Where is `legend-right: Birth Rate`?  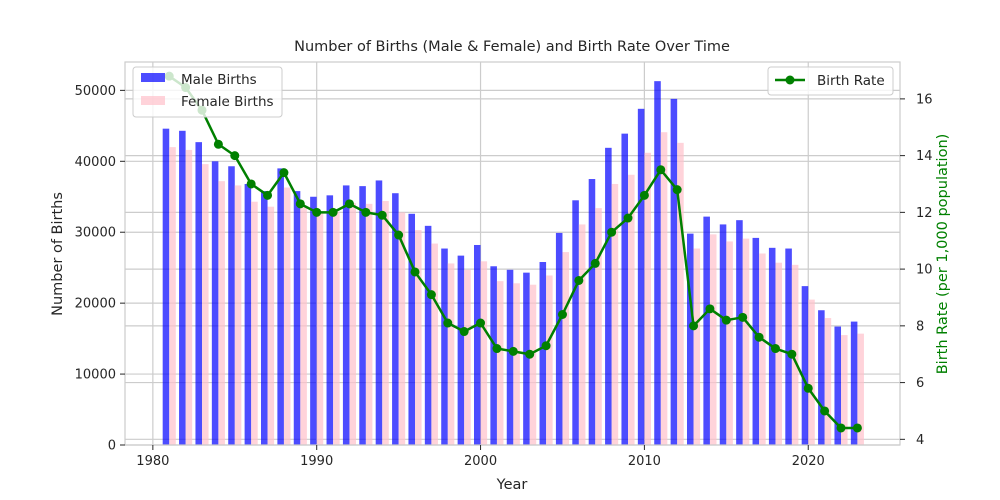 legend-right: Birth Rate is located at coordinates (830, 81).